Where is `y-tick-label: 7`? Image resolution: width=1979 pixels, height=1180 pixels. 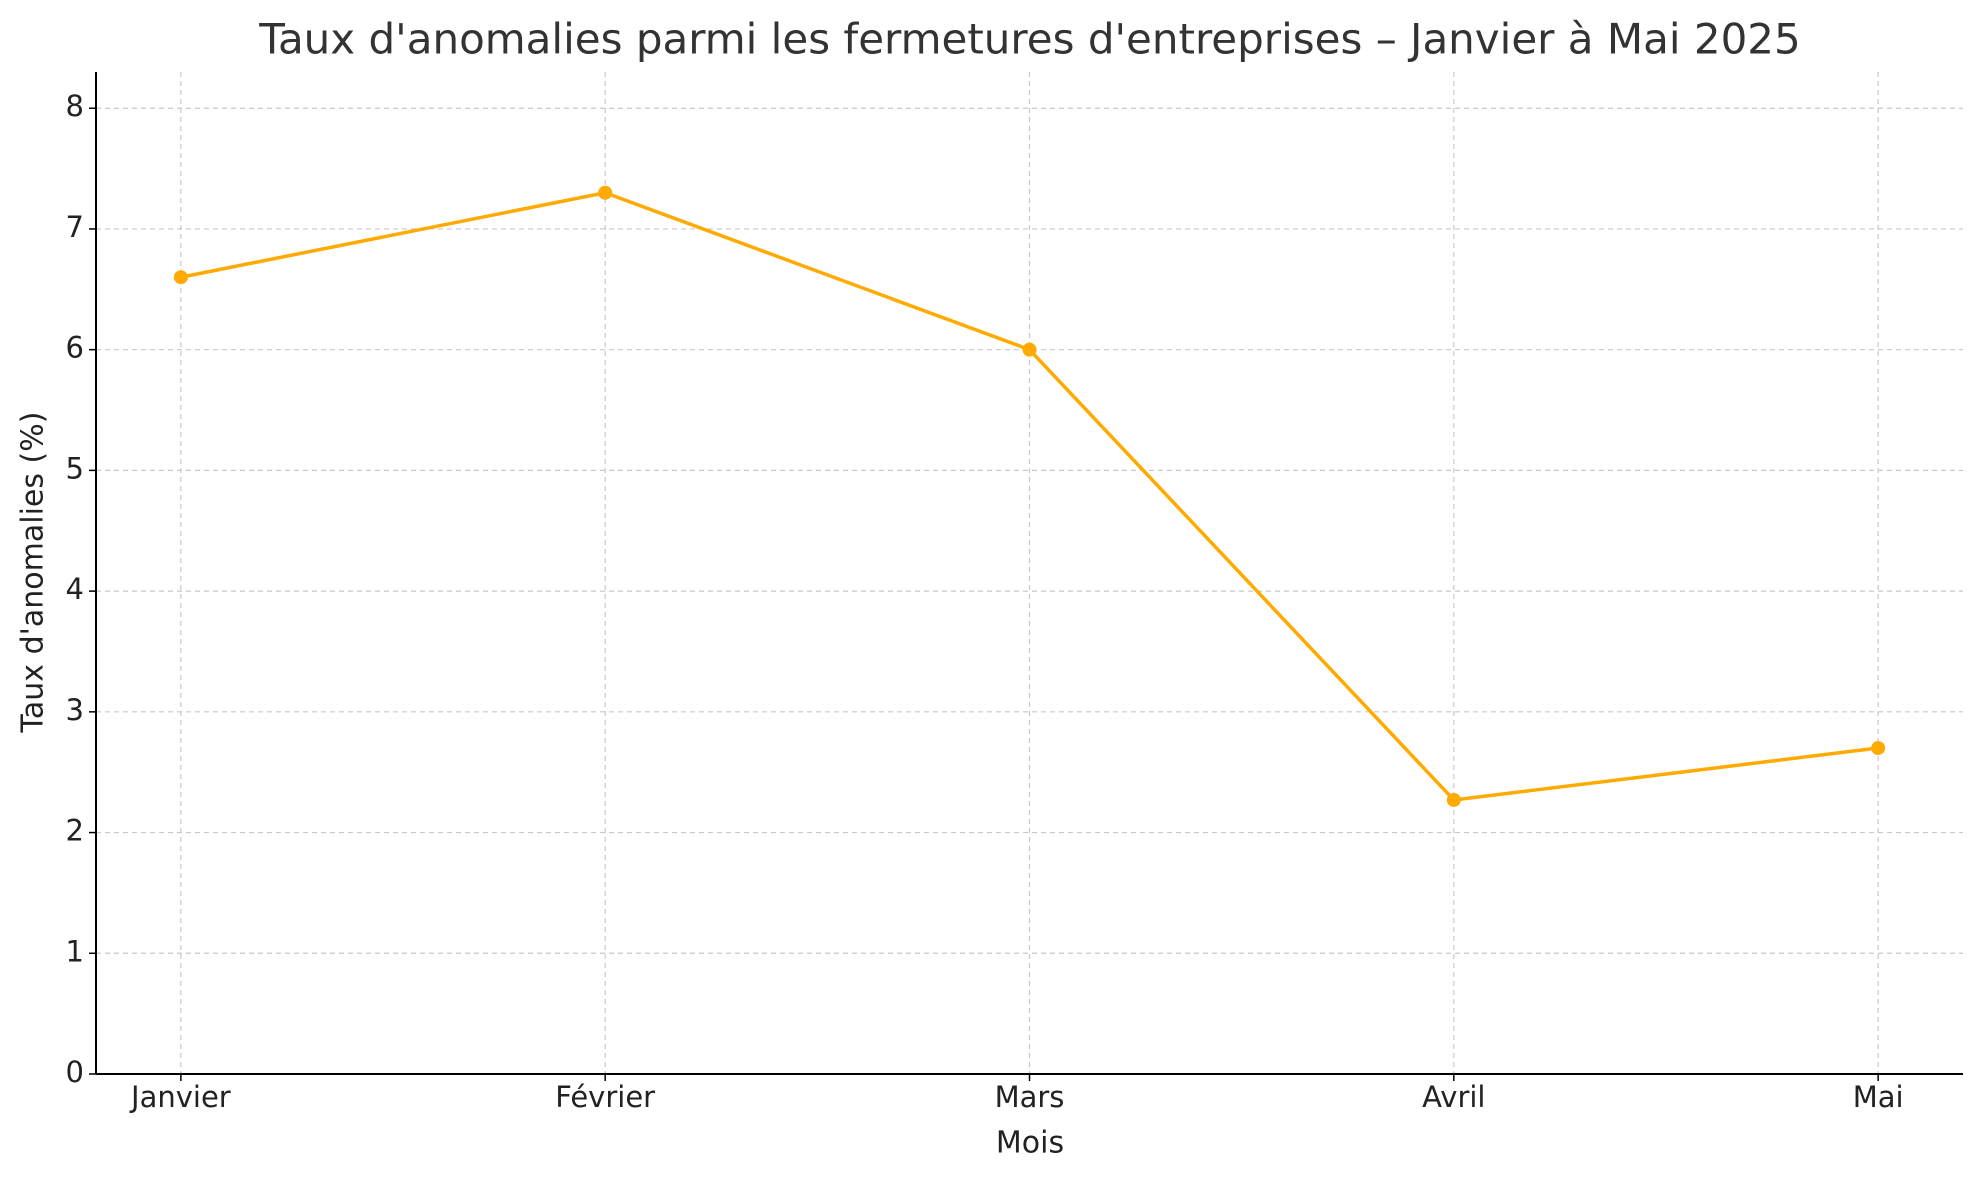 y-tick-label: 7 is located at coordinates (75, 227).